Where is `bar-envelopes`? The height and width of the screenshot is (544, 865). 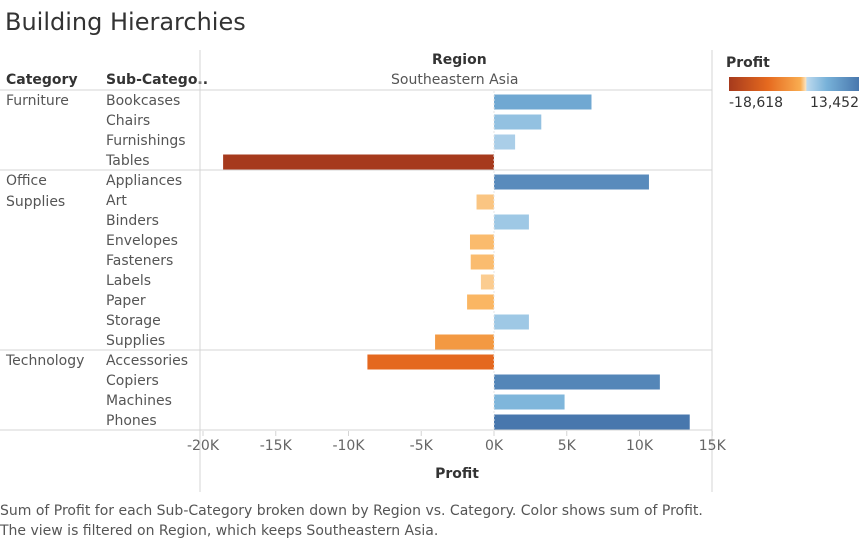
bar-envelopes is located at coordinates (481, 242).